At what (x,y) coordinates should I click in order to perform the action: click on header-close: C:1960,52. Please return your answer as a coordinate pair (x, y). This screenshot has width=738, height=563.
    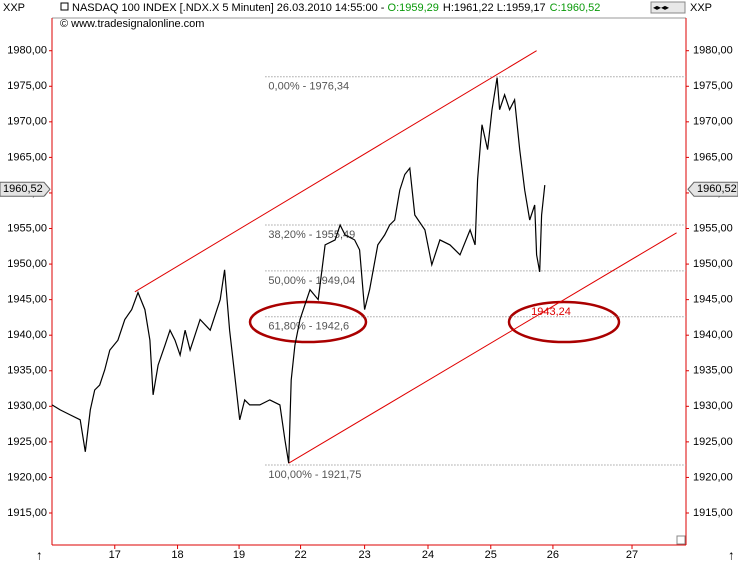
    Looking at the image, I should click on (575, 8).